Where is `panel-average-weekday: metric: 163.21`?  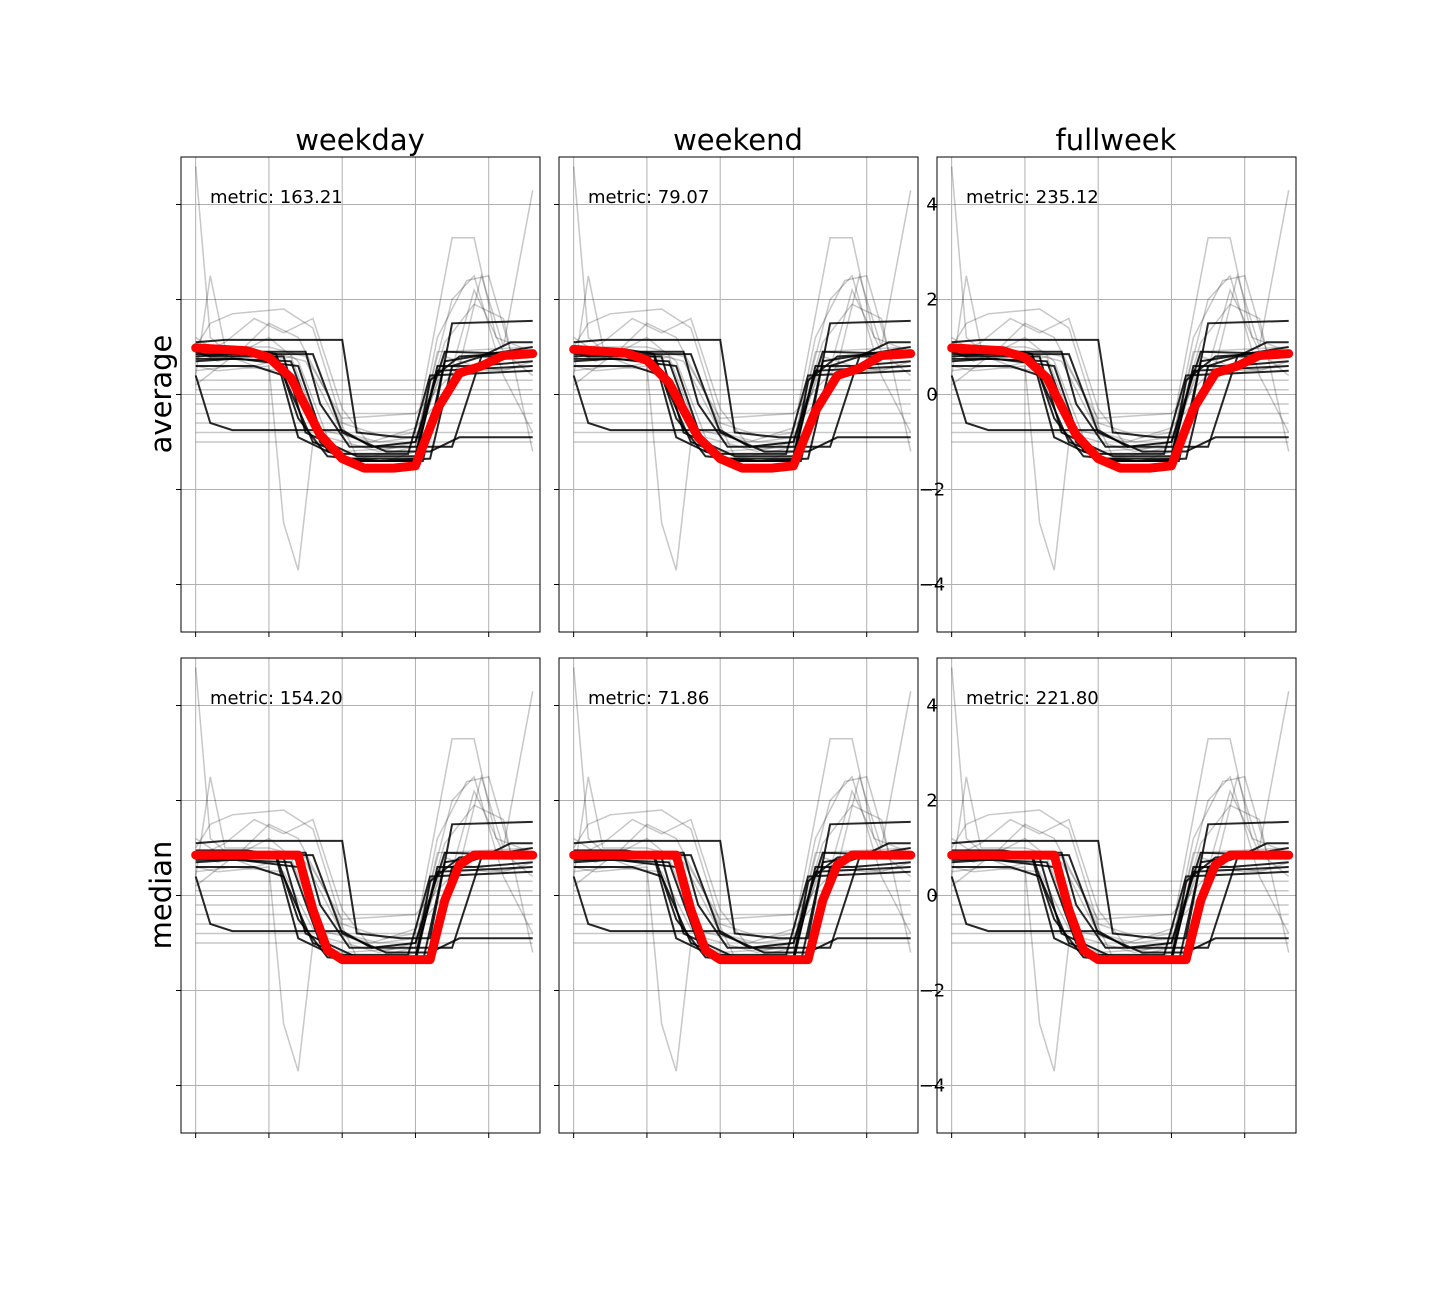 panel-average-weekday: metric: 163.21 is located at coordinates (358, 396).